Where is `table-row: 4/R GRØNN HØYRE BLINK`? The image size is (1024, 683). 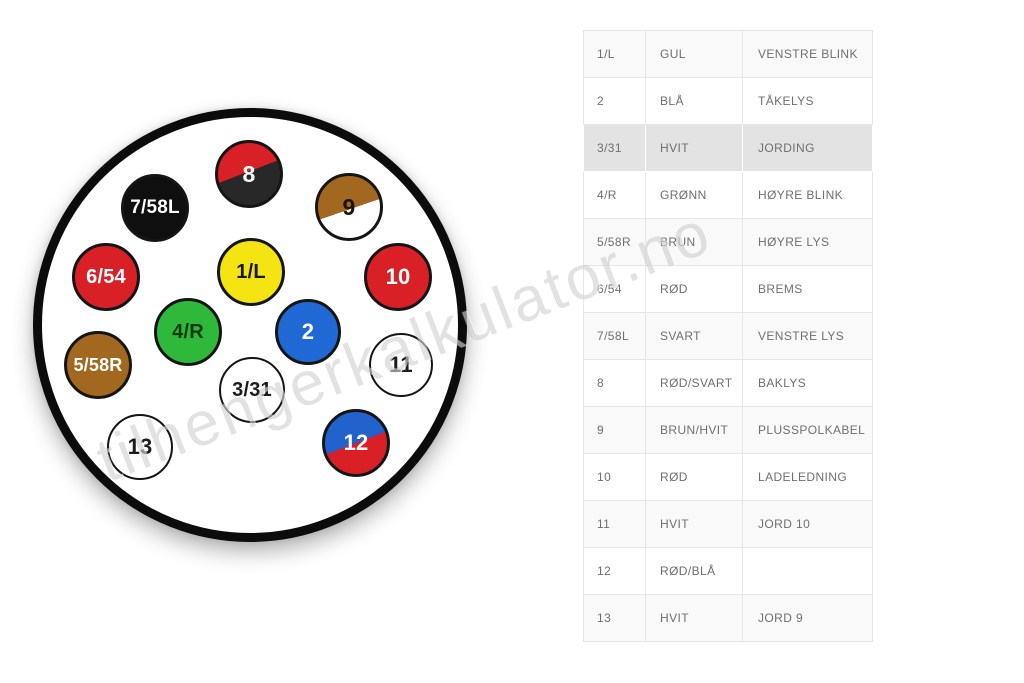
table-row: 4/R GRØNN HØYRE BLINK is located at coordinates (728, 195).